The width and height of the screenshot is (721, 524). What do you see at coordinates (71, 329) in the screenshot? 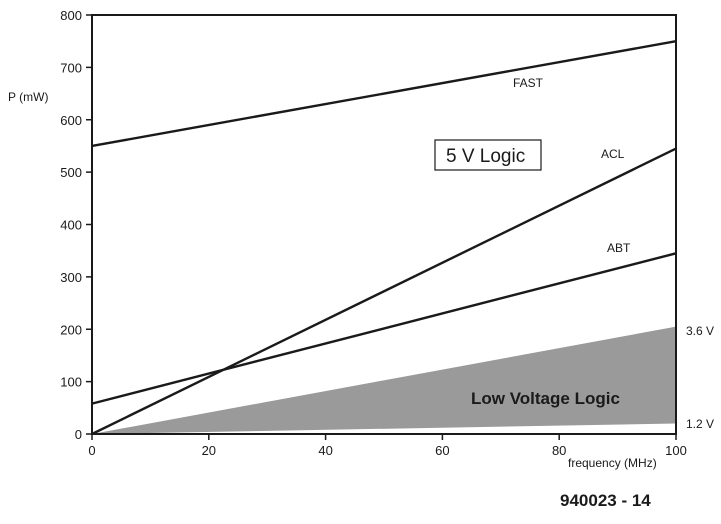
I see `y-tick-label: 200` at bounding box center [71, 329].